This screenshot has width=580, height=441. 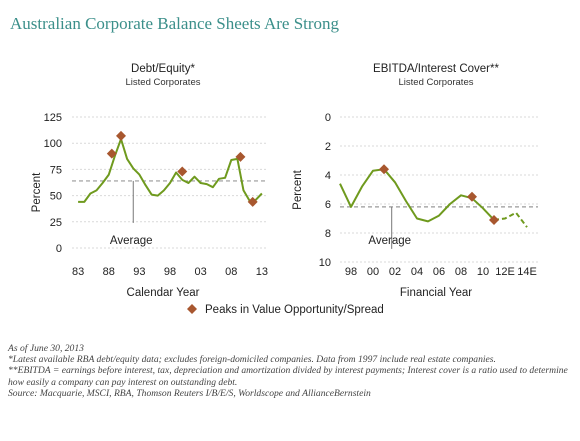 What do you see at coordinates (78, 272) in the screenshot?
I see `de-xtick-label: 83` at bounding box center [78, 272].